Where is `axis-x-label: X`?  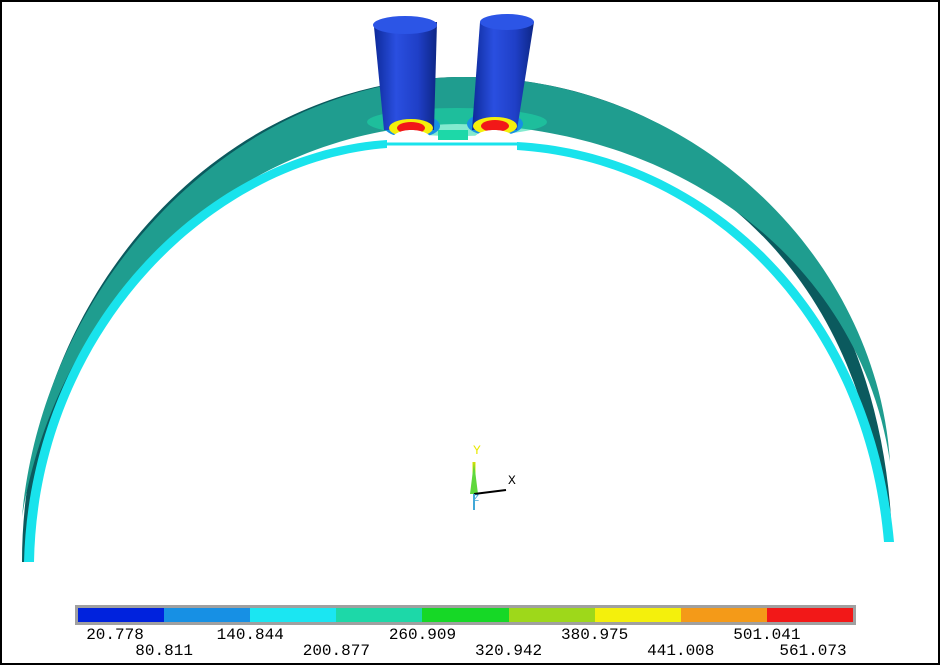 axis-x-label: X is located at coordinates (512, 480).